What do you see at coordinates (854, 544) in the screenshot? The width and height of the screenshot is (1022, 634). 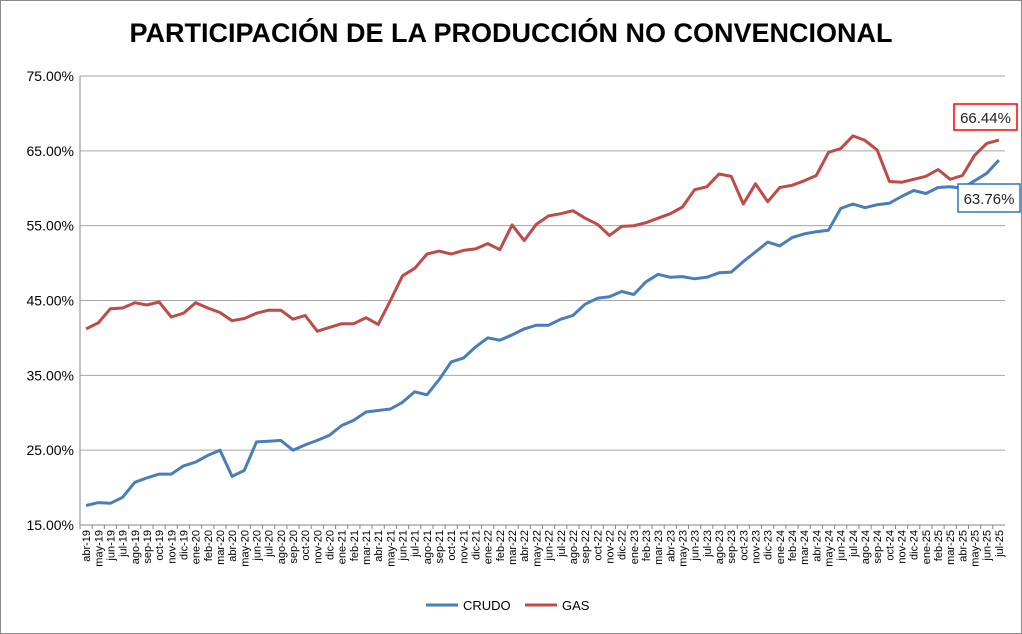 I see `x-tick-label: jul-24` at bounding box center [854, 544].